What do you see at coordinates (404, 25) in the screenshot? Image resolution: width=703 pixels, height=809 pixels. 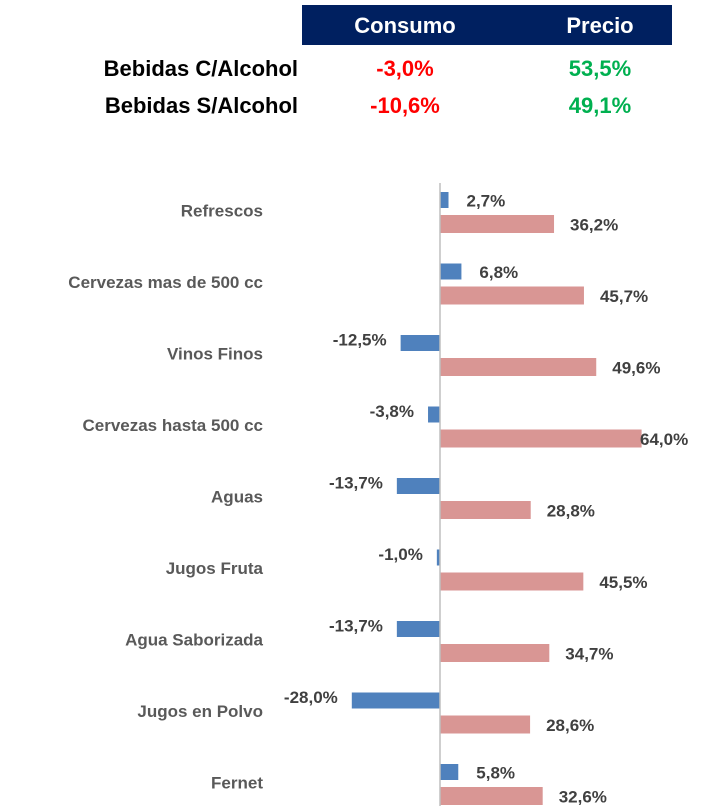 I see `column-header: Consumo` at bounding box center [404, 25].